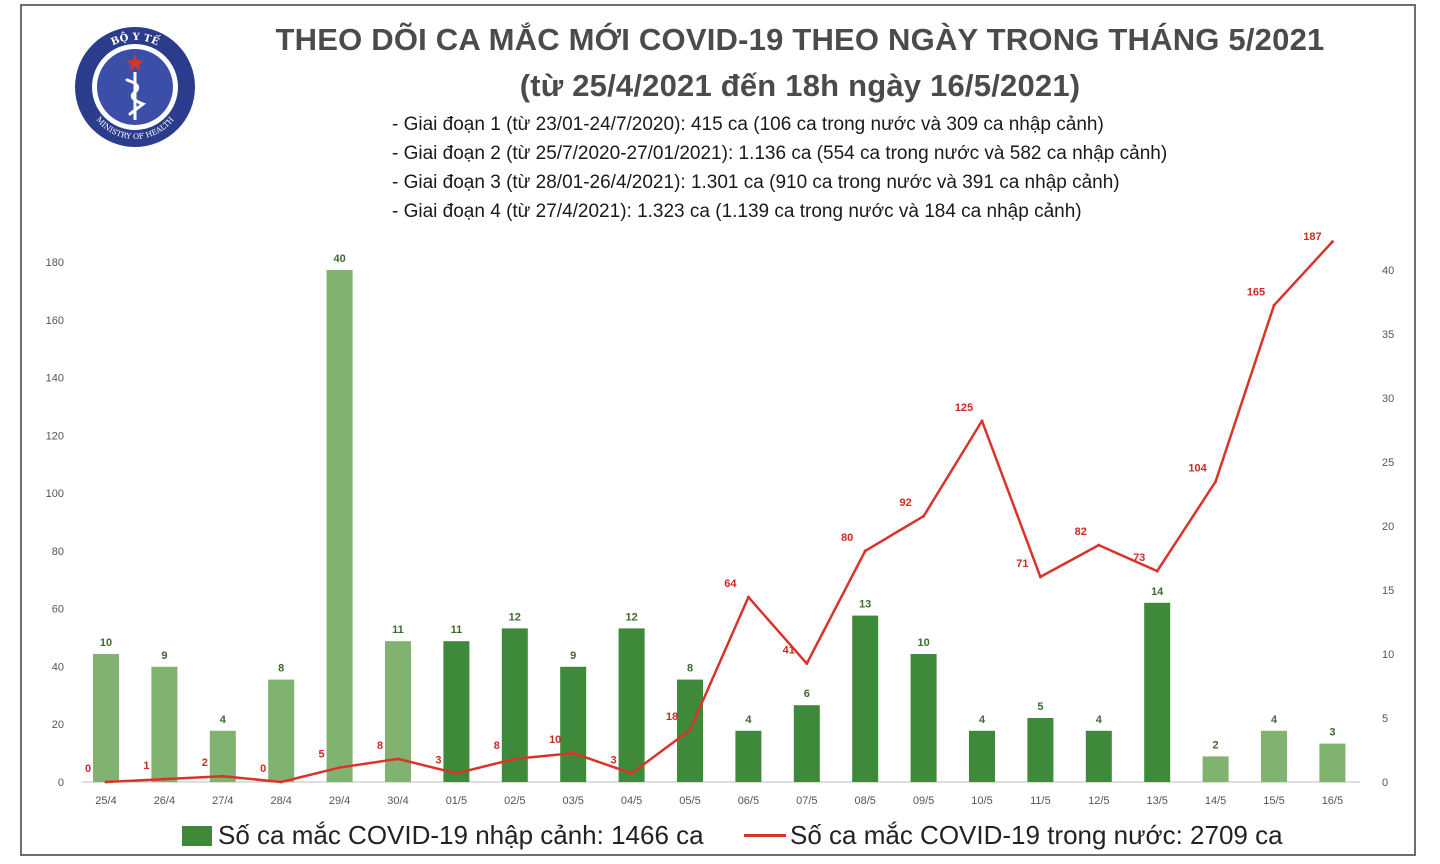 This screenshot has height=864, width=1440. I want to click on line-data-label: 2, so click(205, 763).